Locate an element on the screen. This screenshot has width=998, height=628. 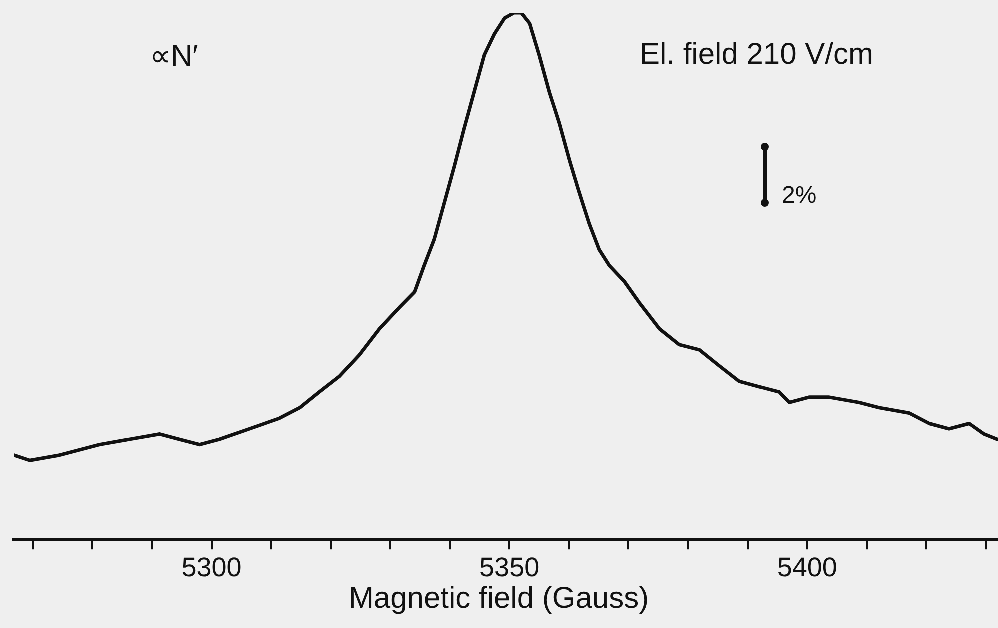
annotation: ∝N′ is located at coordinates (174, 56).